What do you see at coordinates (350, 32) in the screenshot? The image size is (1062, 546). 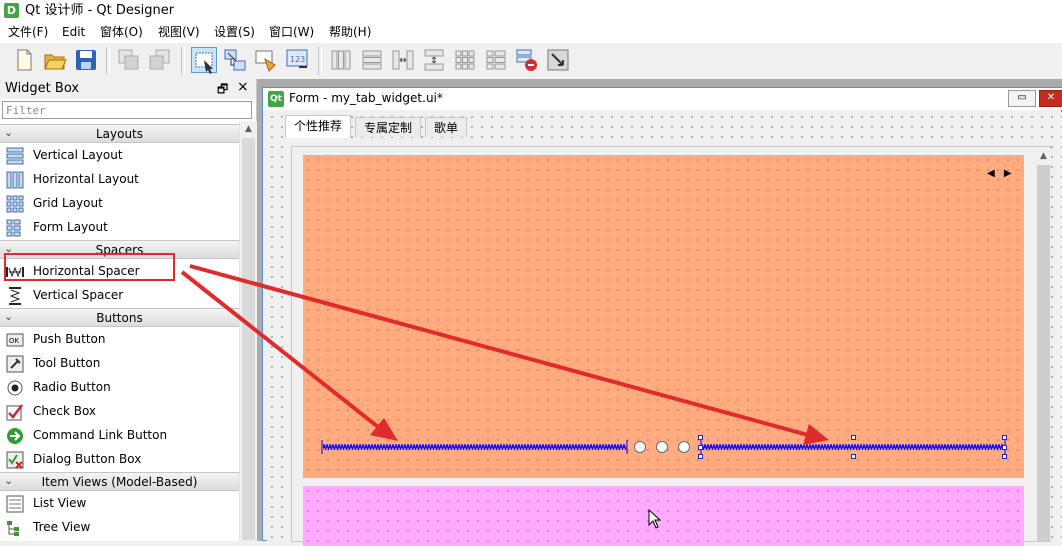 I see `menu-help: 帮助(H)` at bounding box center [350, 32].